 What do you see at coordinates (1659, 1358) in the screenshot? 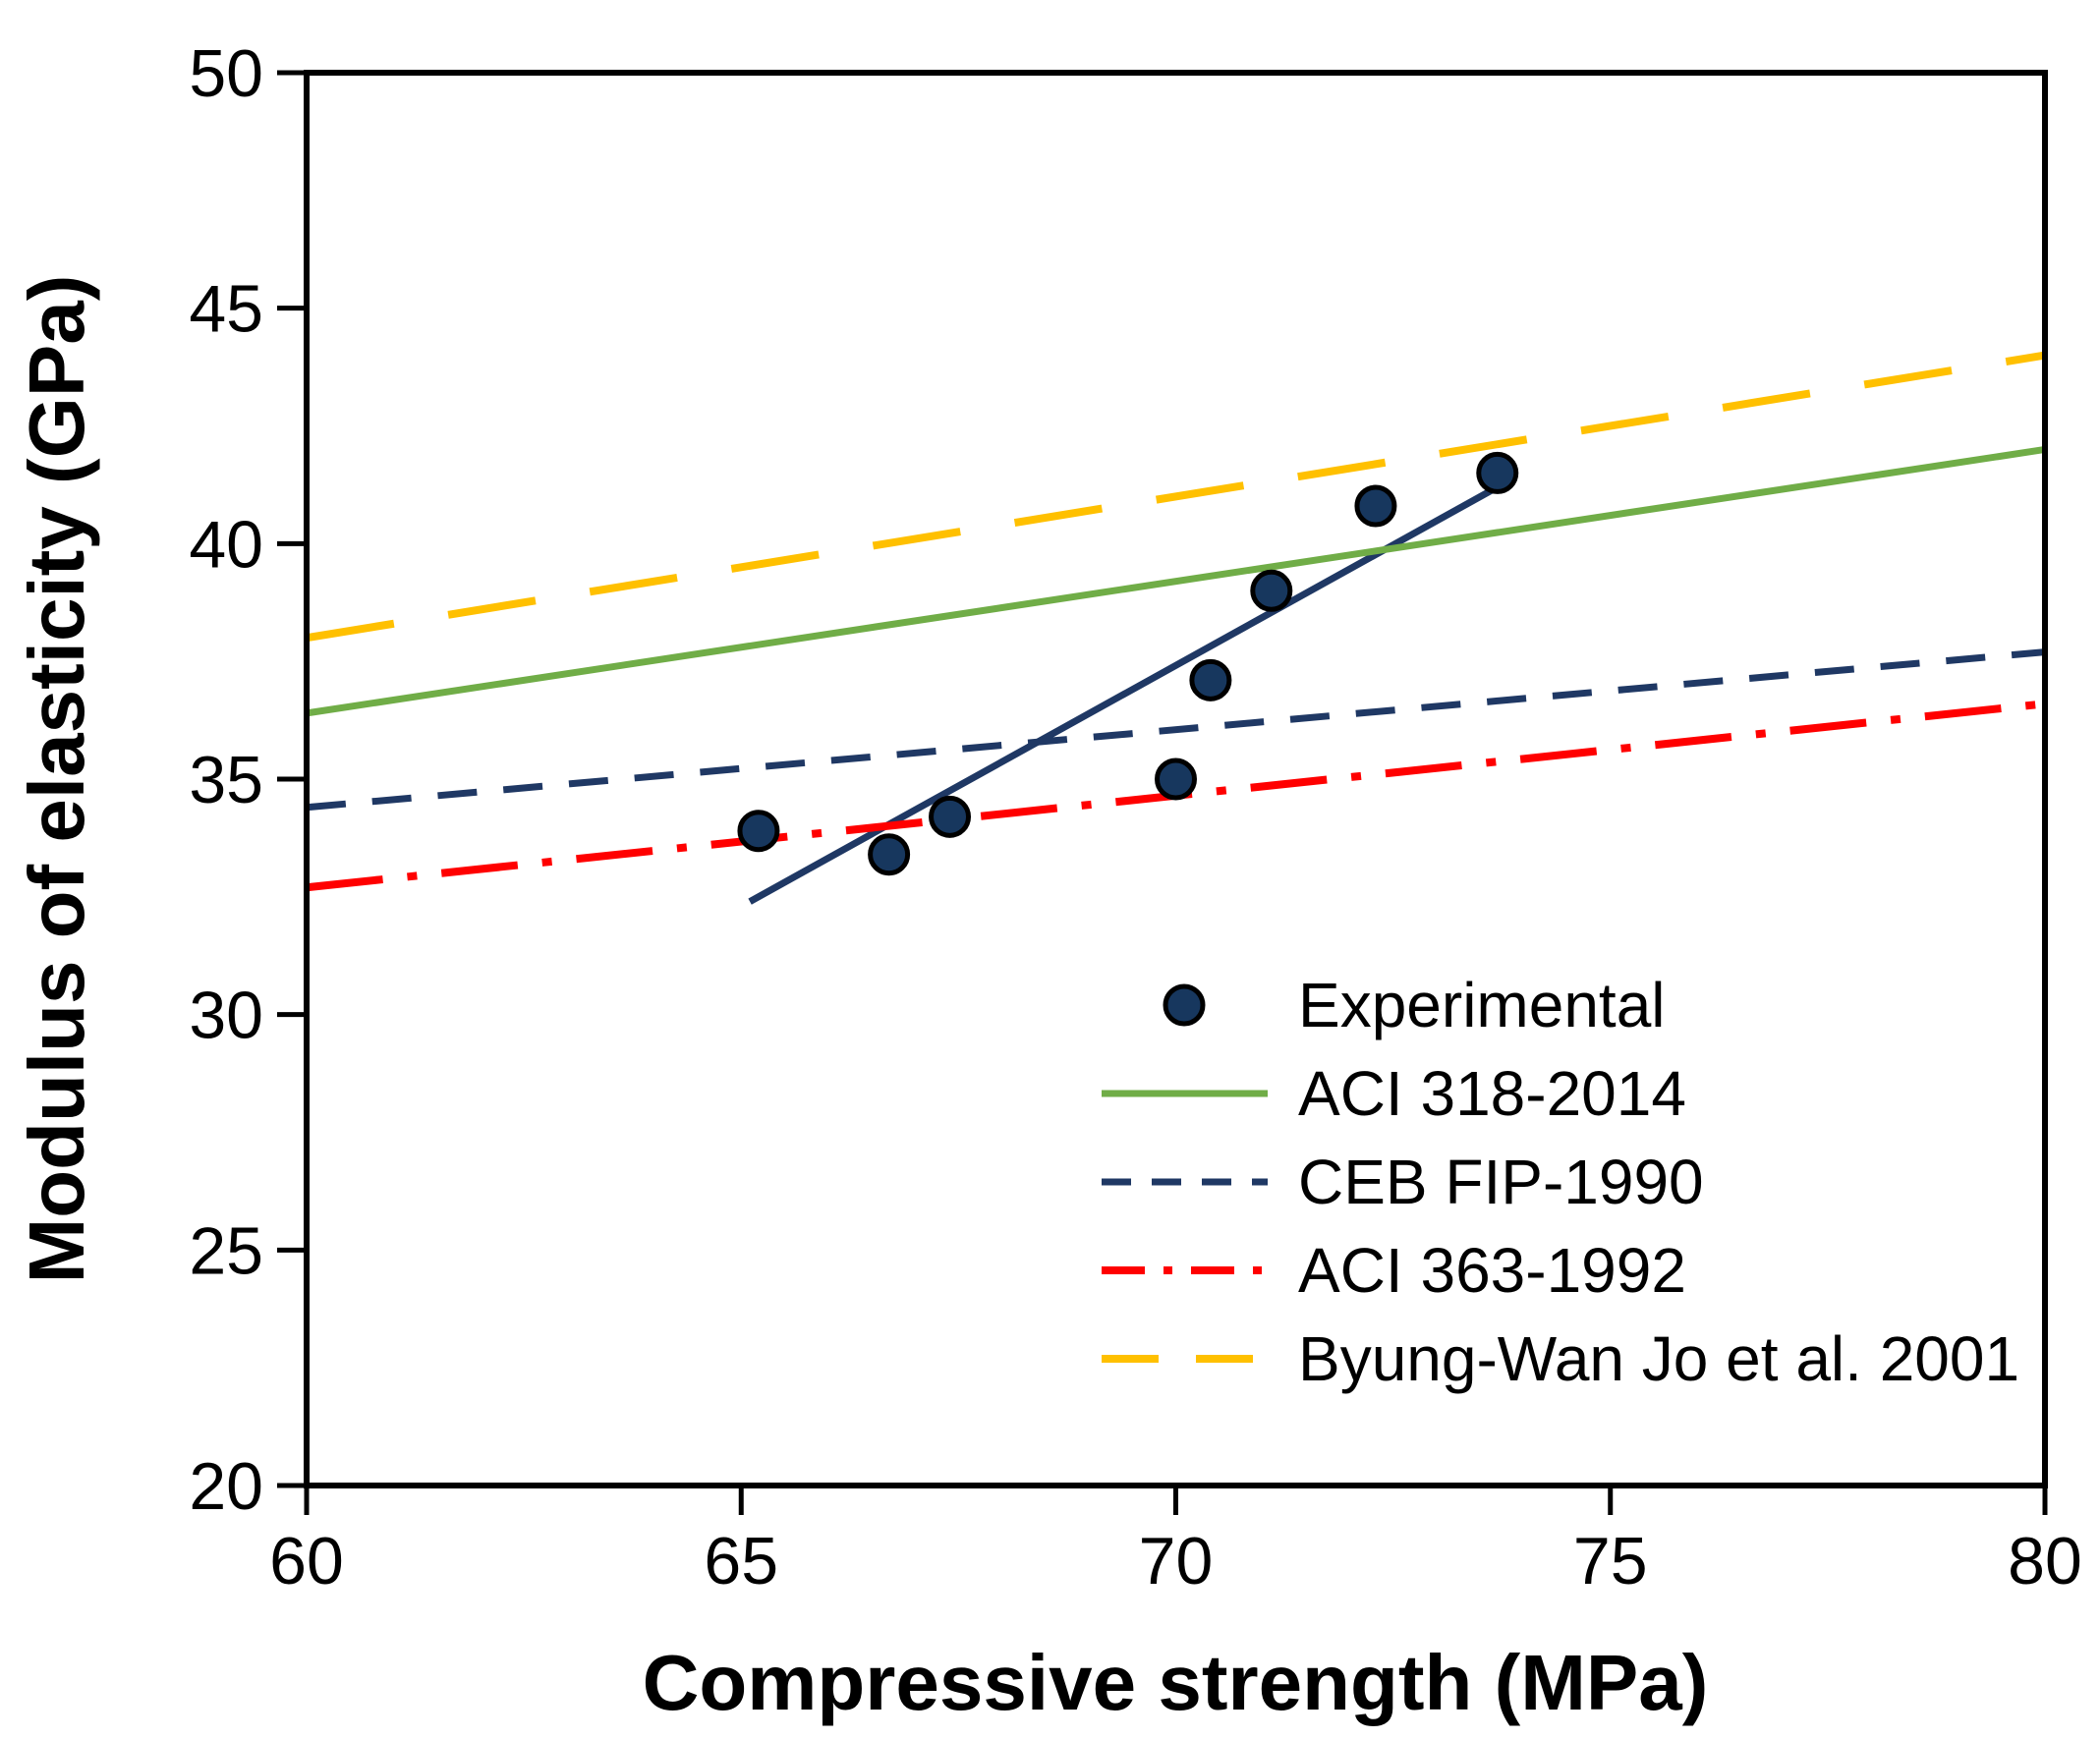
I see `legend-label: Byung-Wan Jo et al. 2001` at bounding box center [1659, 1358].